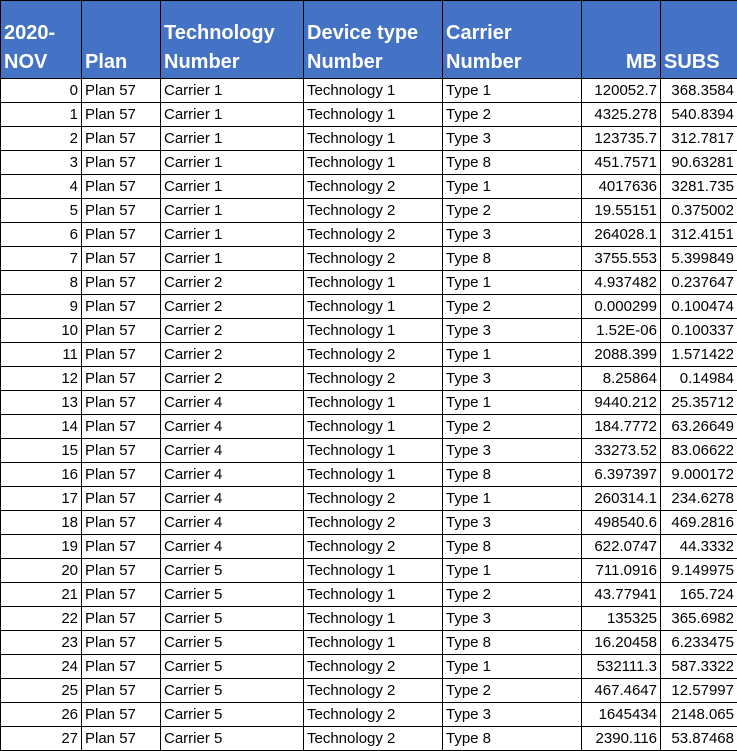 The height and width of the screenshot is (751, 737). Describe the element at coordinates (621, 235) in the screenshot. I see `cell-mb: 264028.1` at that location.